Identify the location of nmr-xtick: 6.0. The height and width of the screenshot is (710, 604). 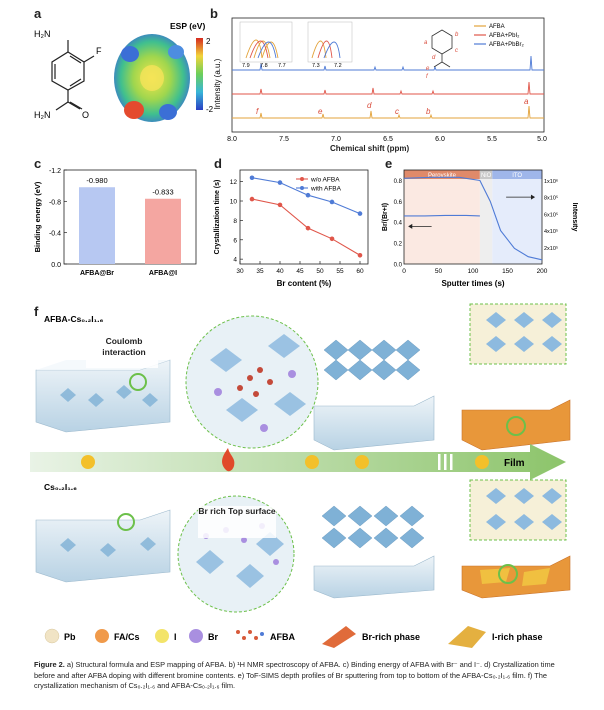
(440, 139).